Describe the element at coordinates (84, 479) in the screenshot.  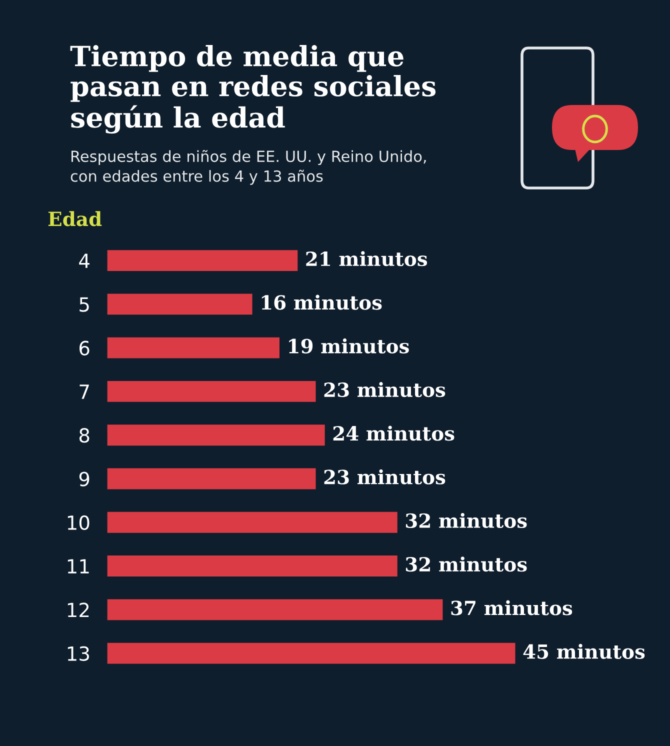
I see `y-tick-label: 9` at that location.